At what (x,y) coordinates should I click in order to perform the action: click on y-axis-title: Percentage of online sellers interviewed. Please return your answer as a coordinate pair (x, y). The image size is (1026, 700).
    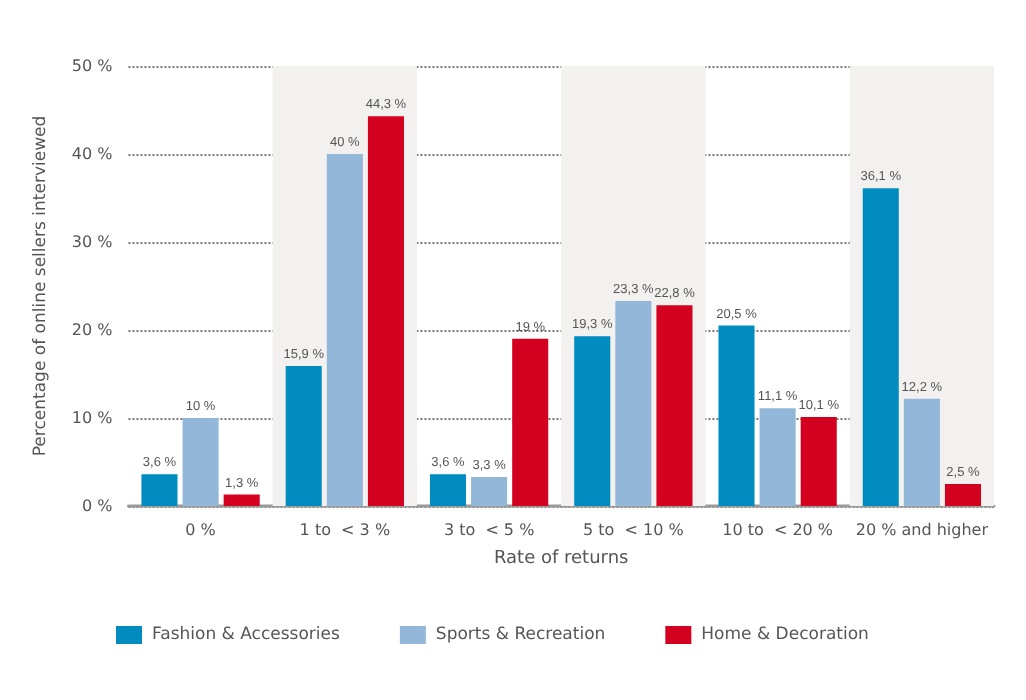
    Looking at the image, I should click on (41, 286).